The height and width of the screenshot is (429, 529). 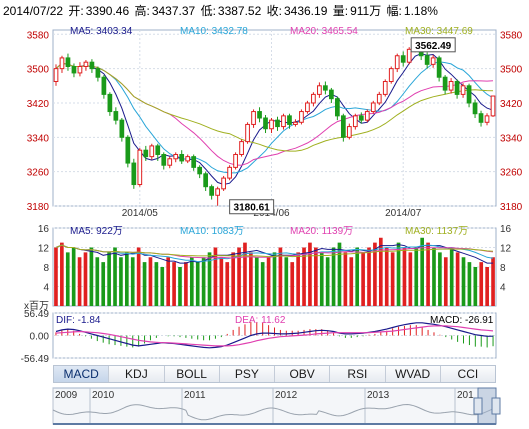 What do you see at coordinates (511, 104) in the screenshot?
I see `price-tick-right: 3420` at bounding box center [511, 104].